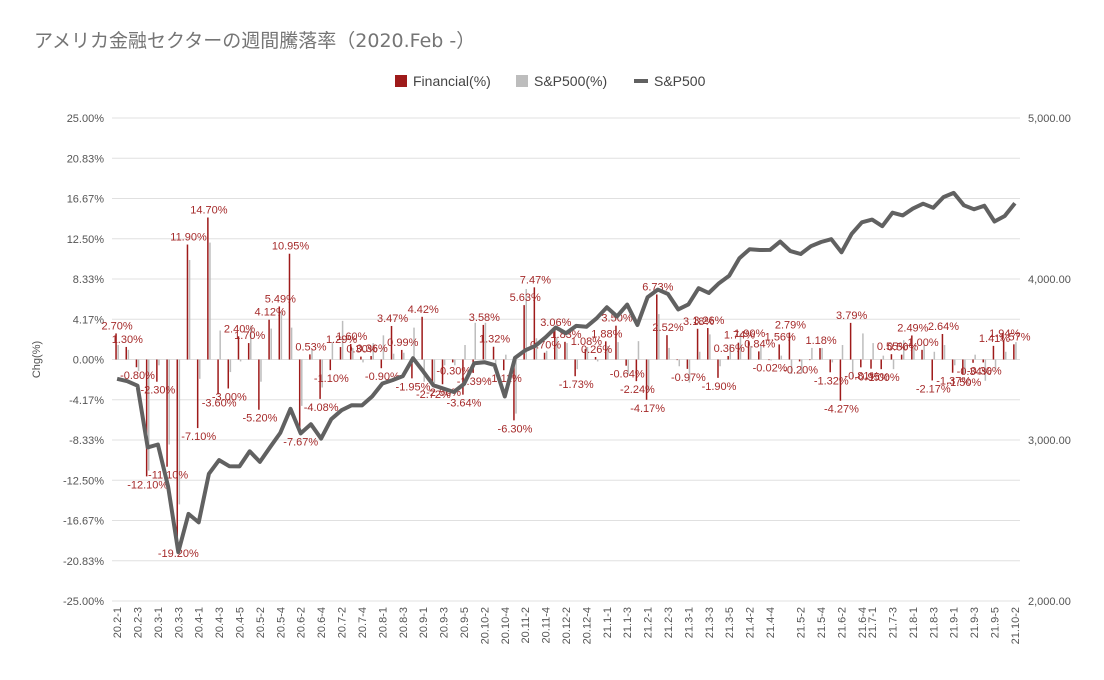  I want to click on x-tick-label: 20.7-4, so click(363, 622).